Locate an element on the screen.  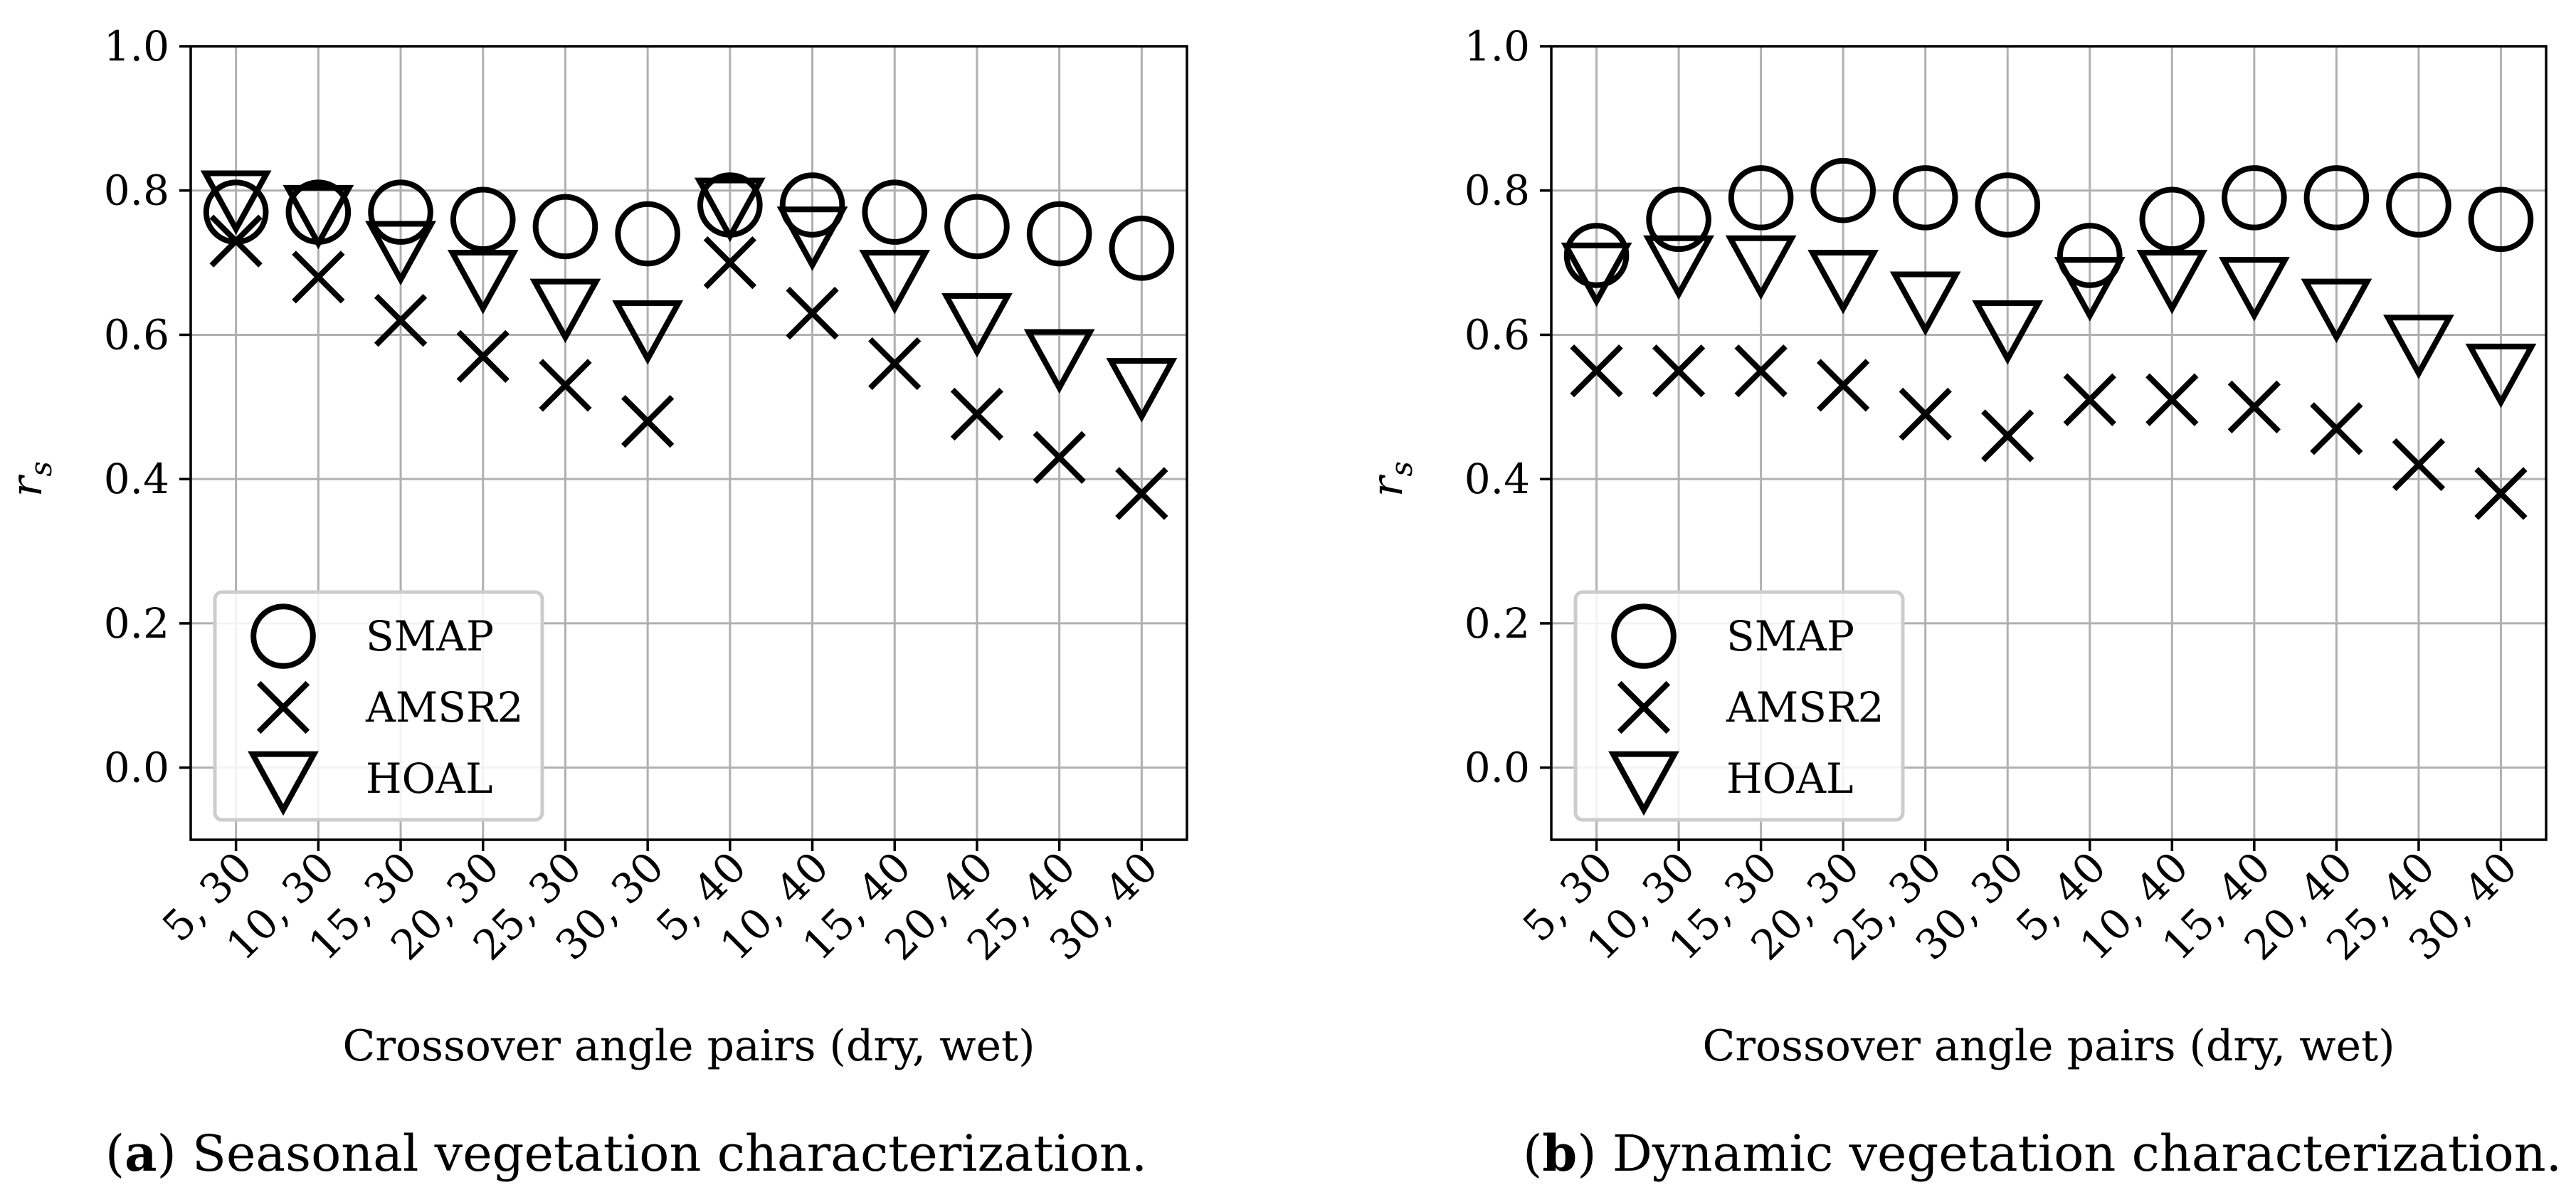
series-hoal is located at coordinates (2049, 321).